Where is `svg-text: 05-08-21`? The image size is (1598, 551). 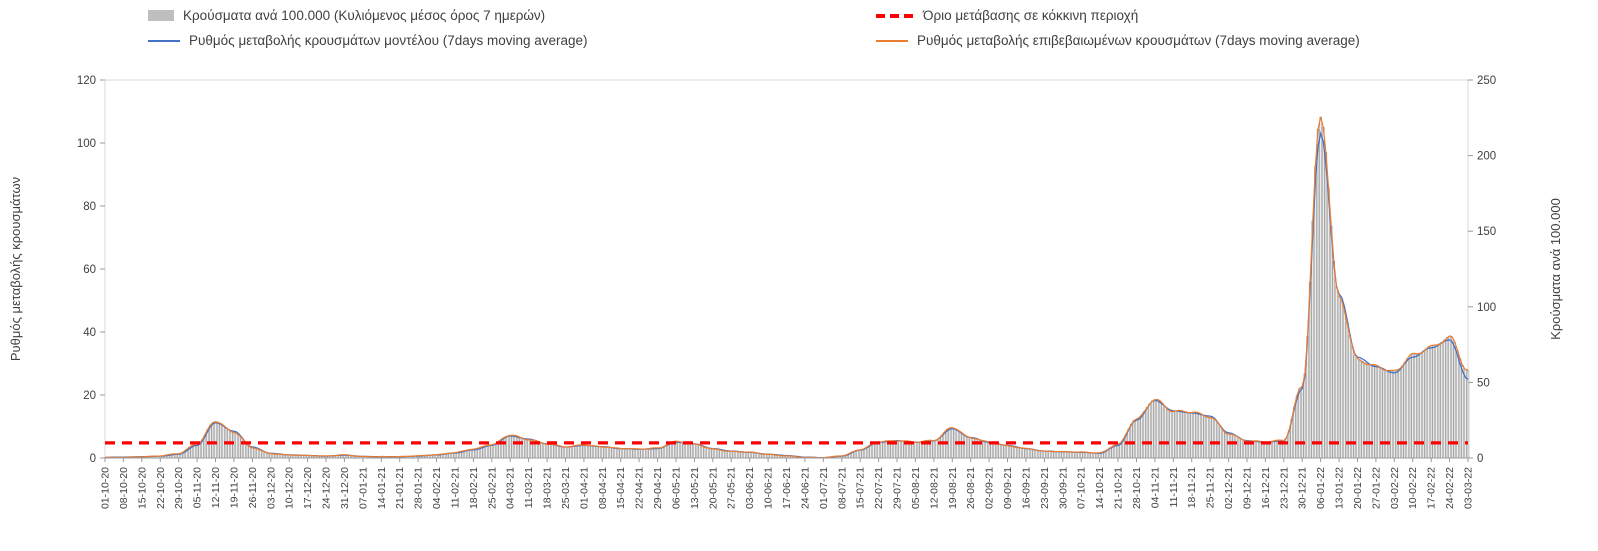
svg-text: 05-08-21 is located at coordinates (916, 488).